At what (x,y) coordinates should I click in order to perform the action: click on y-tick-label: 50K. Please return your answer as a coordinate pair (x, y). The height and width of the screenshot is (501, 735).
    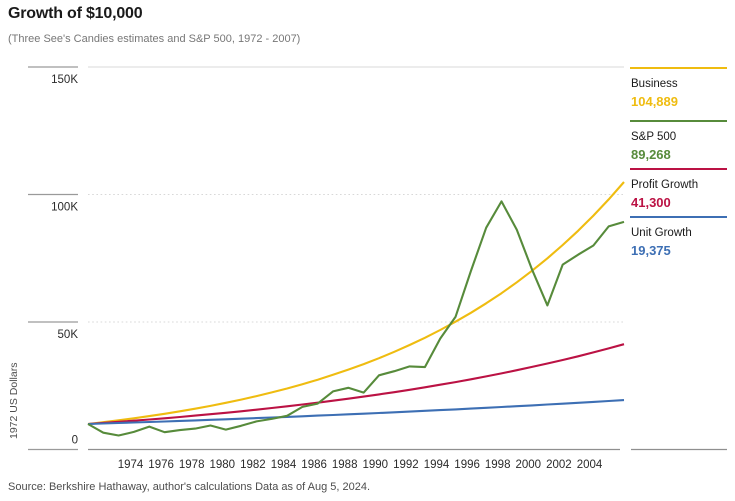
    Looking at the image, I should click on (68, 335).